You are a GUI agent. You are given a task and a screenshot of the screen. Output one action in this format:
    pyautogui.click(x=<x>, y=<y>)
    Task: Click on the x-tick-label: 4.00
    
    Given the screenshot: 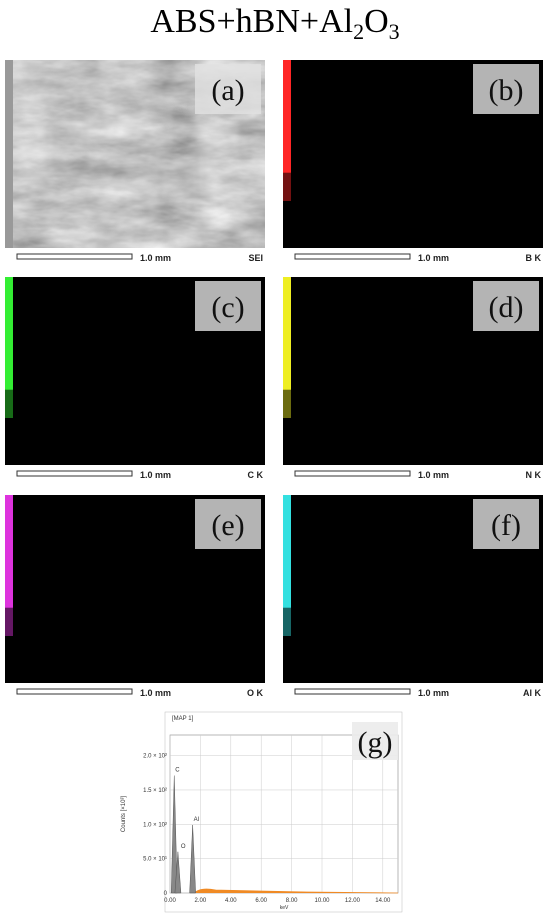 What is the action you would take?
    pyautogui.click(x=231, y=901)
    